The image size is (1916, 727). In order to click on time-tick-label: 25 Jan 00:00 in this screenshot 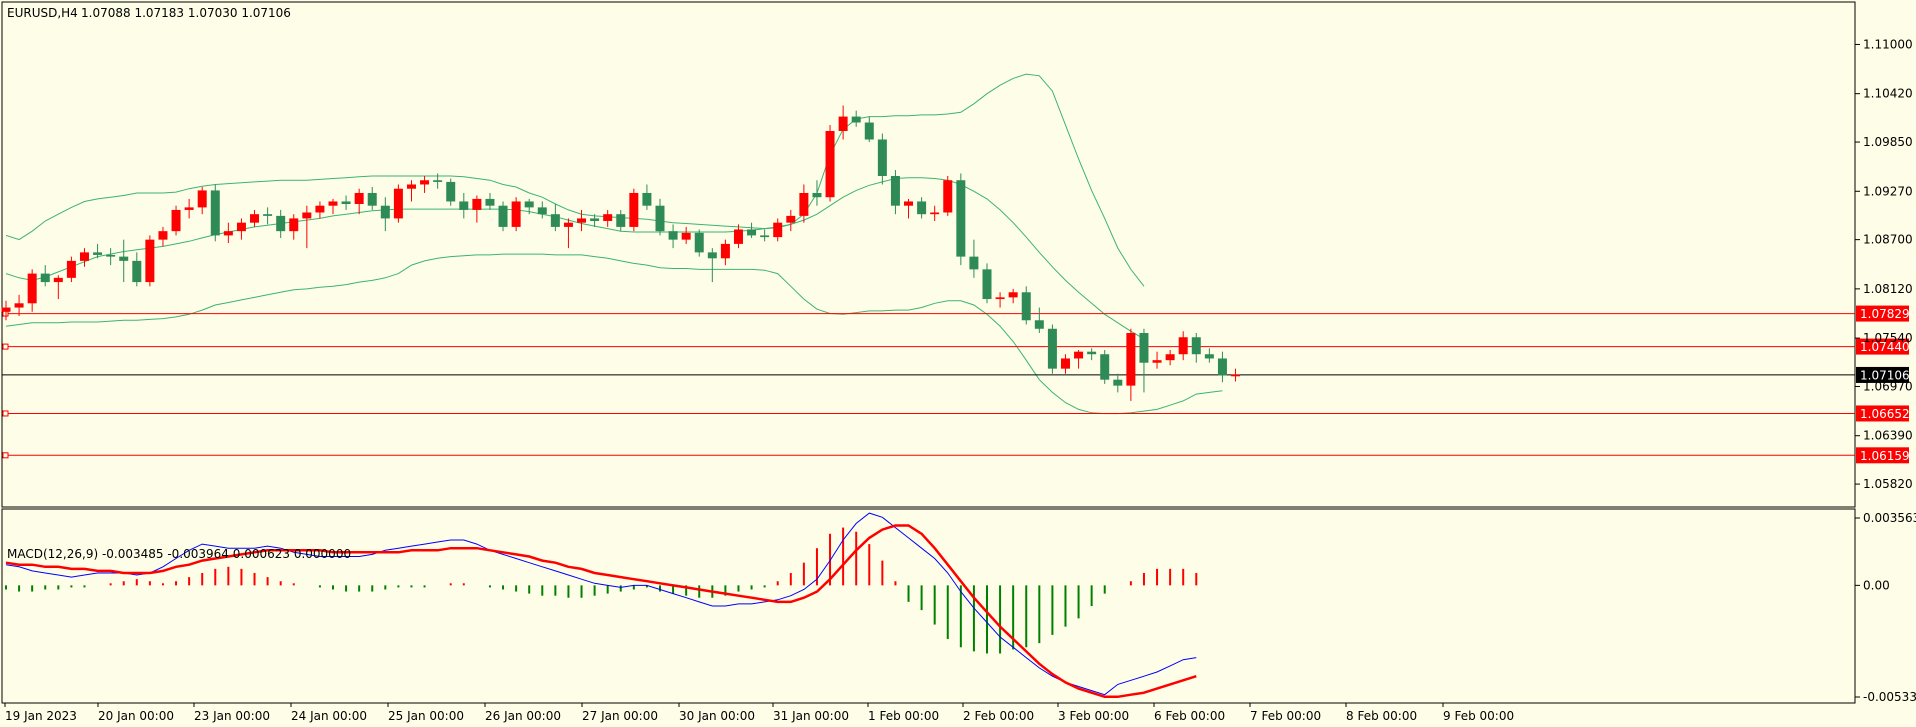, I will do `click(426, 716)`.